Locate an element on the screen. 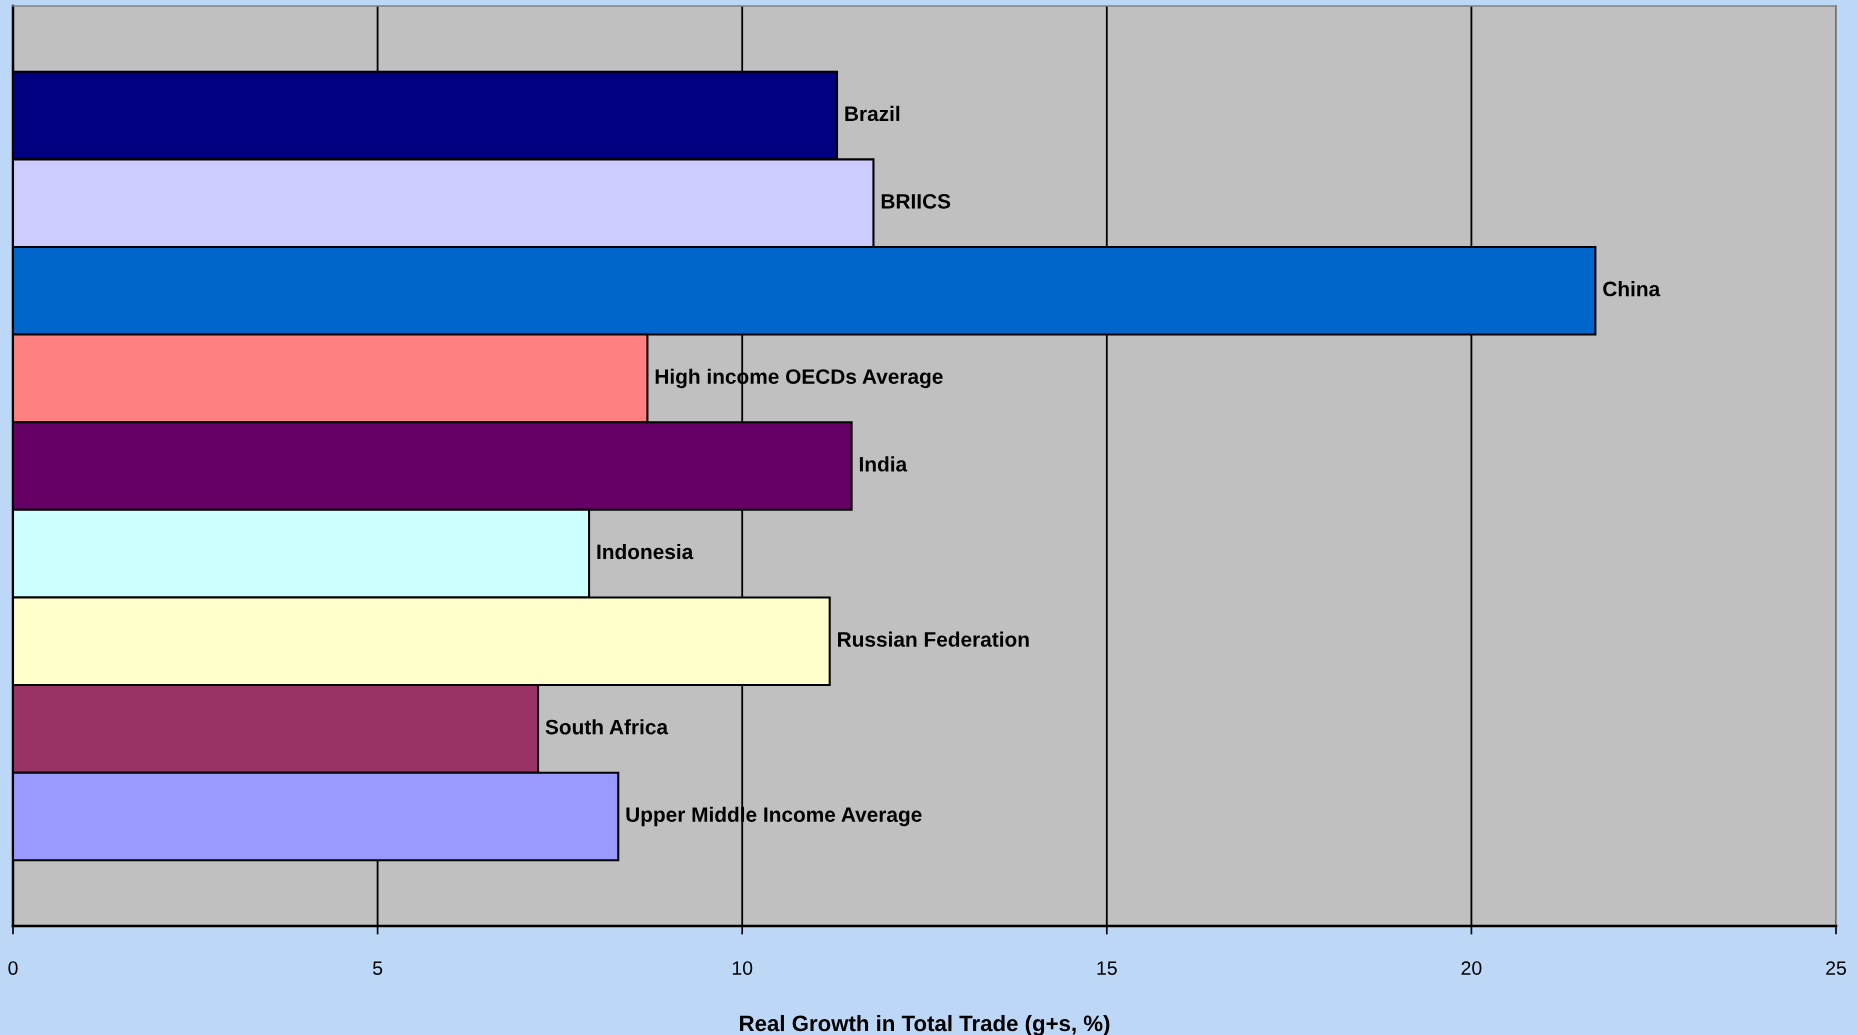 The height and width of the screenshot is (1035, 1858). y-tick-label: Indonesia is located at coordinates (645, 551).